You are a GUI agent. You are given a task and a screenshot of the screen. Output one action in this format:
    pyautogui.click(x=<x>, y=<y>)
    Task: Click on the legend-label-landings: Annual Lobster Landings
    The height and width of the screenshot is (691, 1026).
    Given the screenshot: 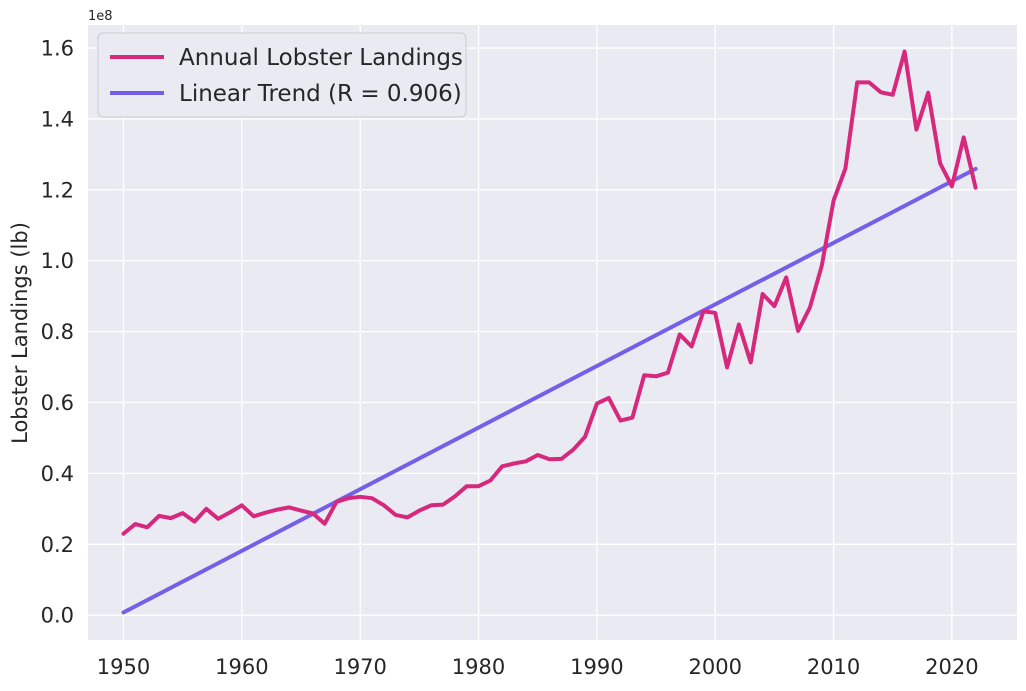 What is the action you would take?
    pyautogui.click(x=321, y=58)
    